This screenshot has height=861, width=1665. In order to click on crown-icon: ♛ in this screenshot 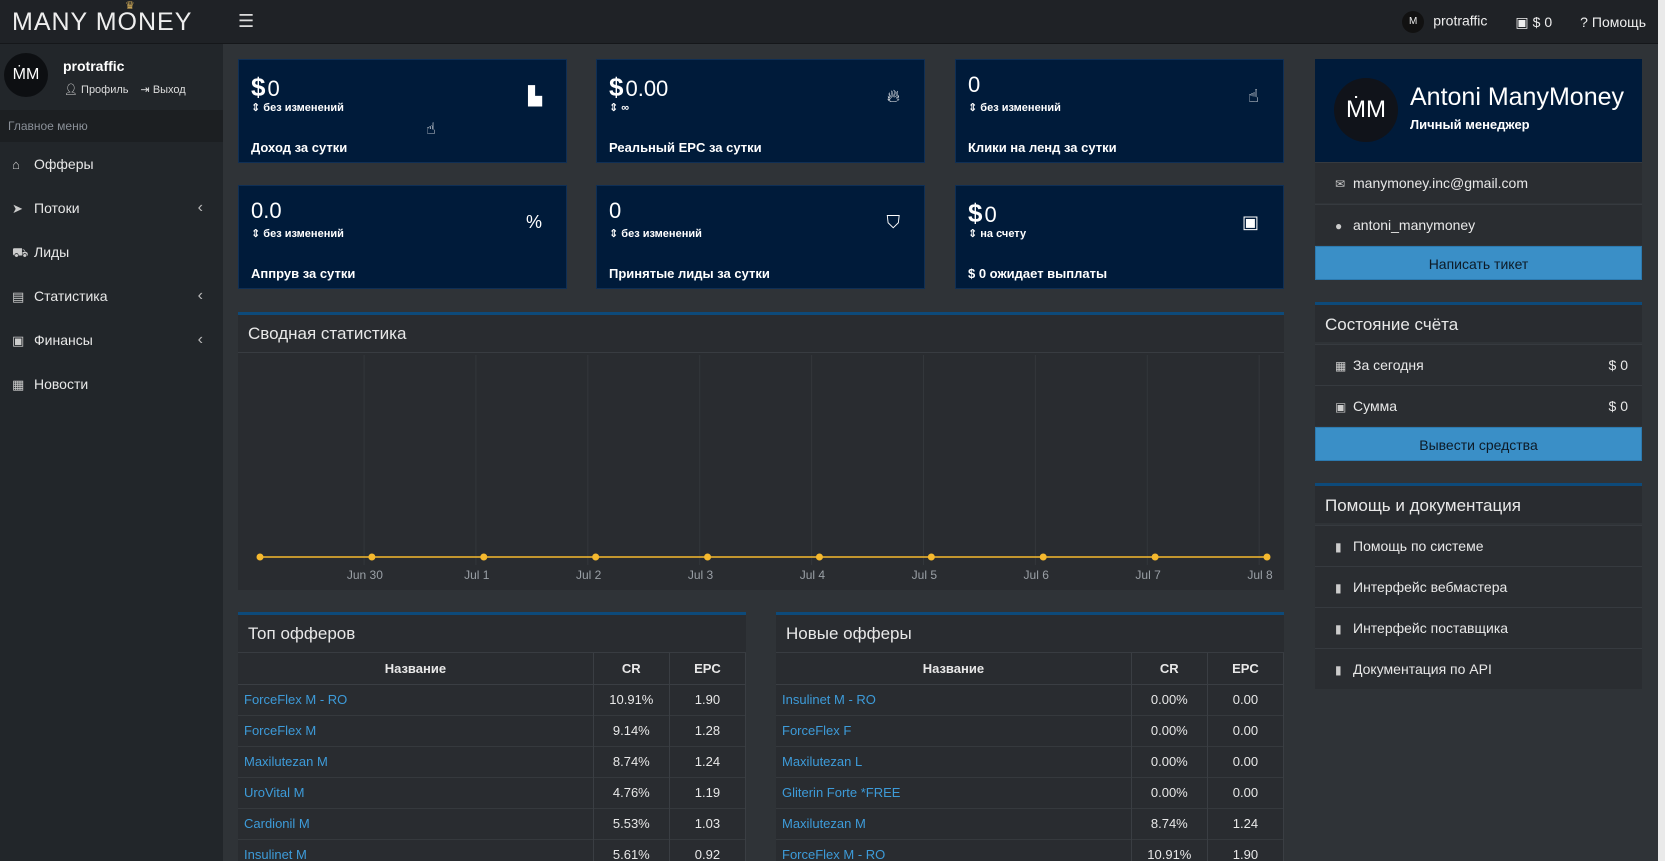, I will do `click(130, 6)`.